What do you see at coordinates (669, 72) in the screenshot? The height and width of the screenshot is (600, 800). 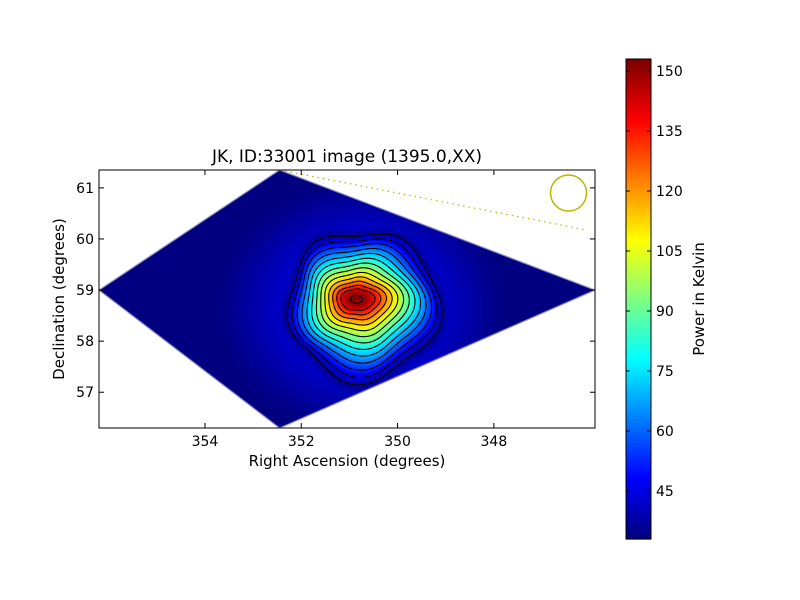 I see `colorbar-tick-label: 150` at bounding box center [669, 72].